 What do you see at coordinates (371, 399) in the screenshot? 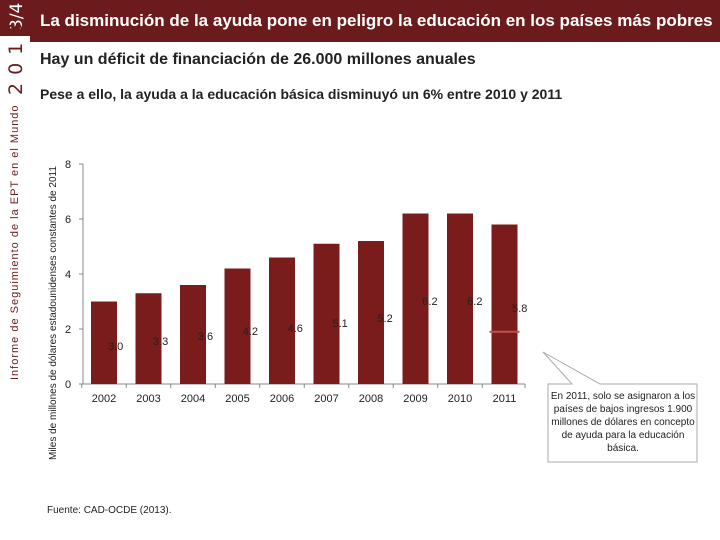
I see `x-tick-label: 2008` at bounding box center [371, 399].